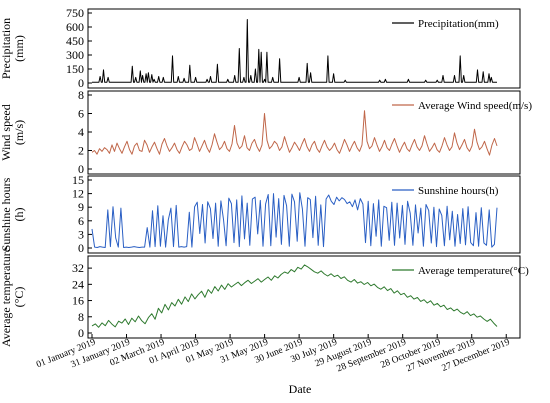 The height and width of the screenshot is (403, 550). I want to click on legend-label: Sunshine hours(h), so click(458, 191).